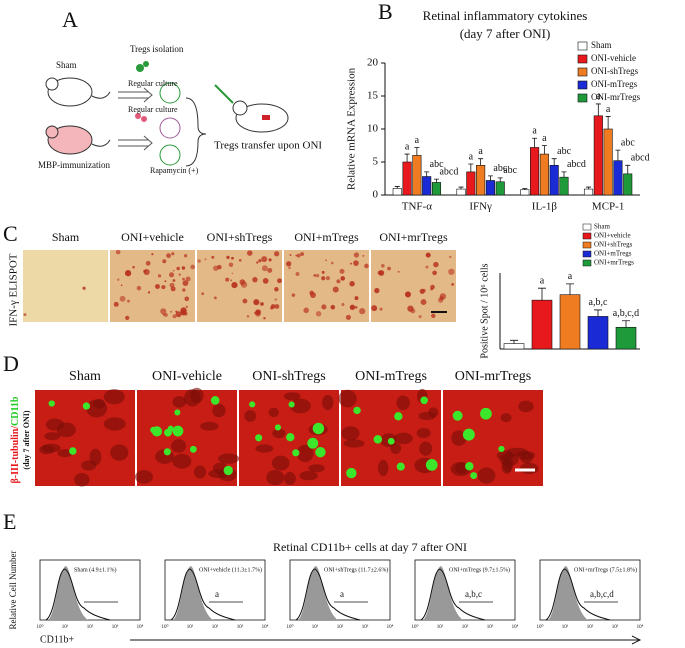 The height and width of the screenshot is (648, 685). Describe the element at coordinates (598, 96) in the screenshot. I see `value-label: a` at that location.